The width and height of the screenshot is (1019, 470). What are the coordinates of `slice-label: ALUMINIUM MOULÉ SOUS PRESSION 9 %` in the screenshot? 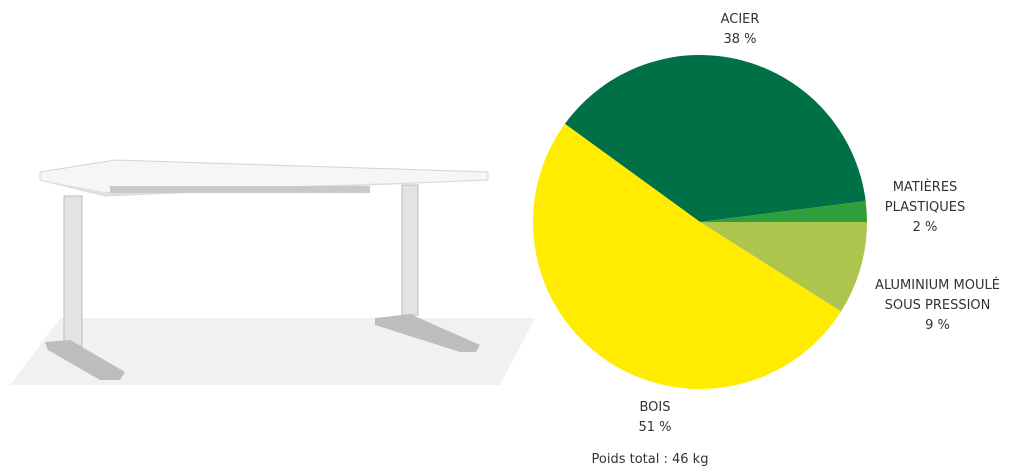 It's located at (937, 306).